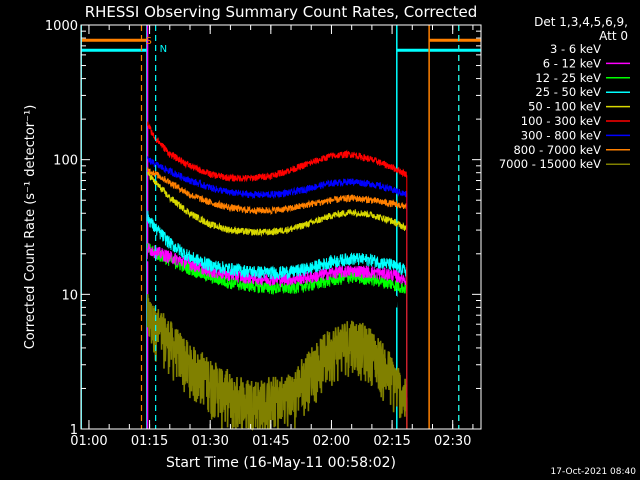 This screenshot has height=480, width=640. Describe the element at coordinates (561, 121) in the screenshot. I see `legend-label: 100 - 300 keV` at that location.